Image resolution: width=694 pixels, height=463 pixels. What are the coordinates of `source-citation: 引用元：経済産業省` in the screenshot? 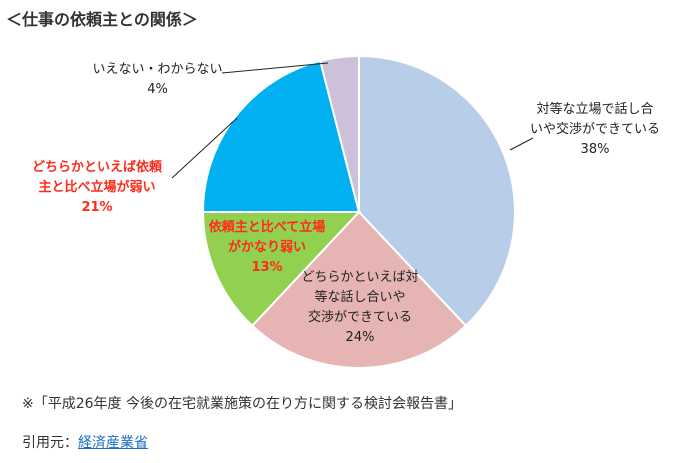 It's located at (85, 442).